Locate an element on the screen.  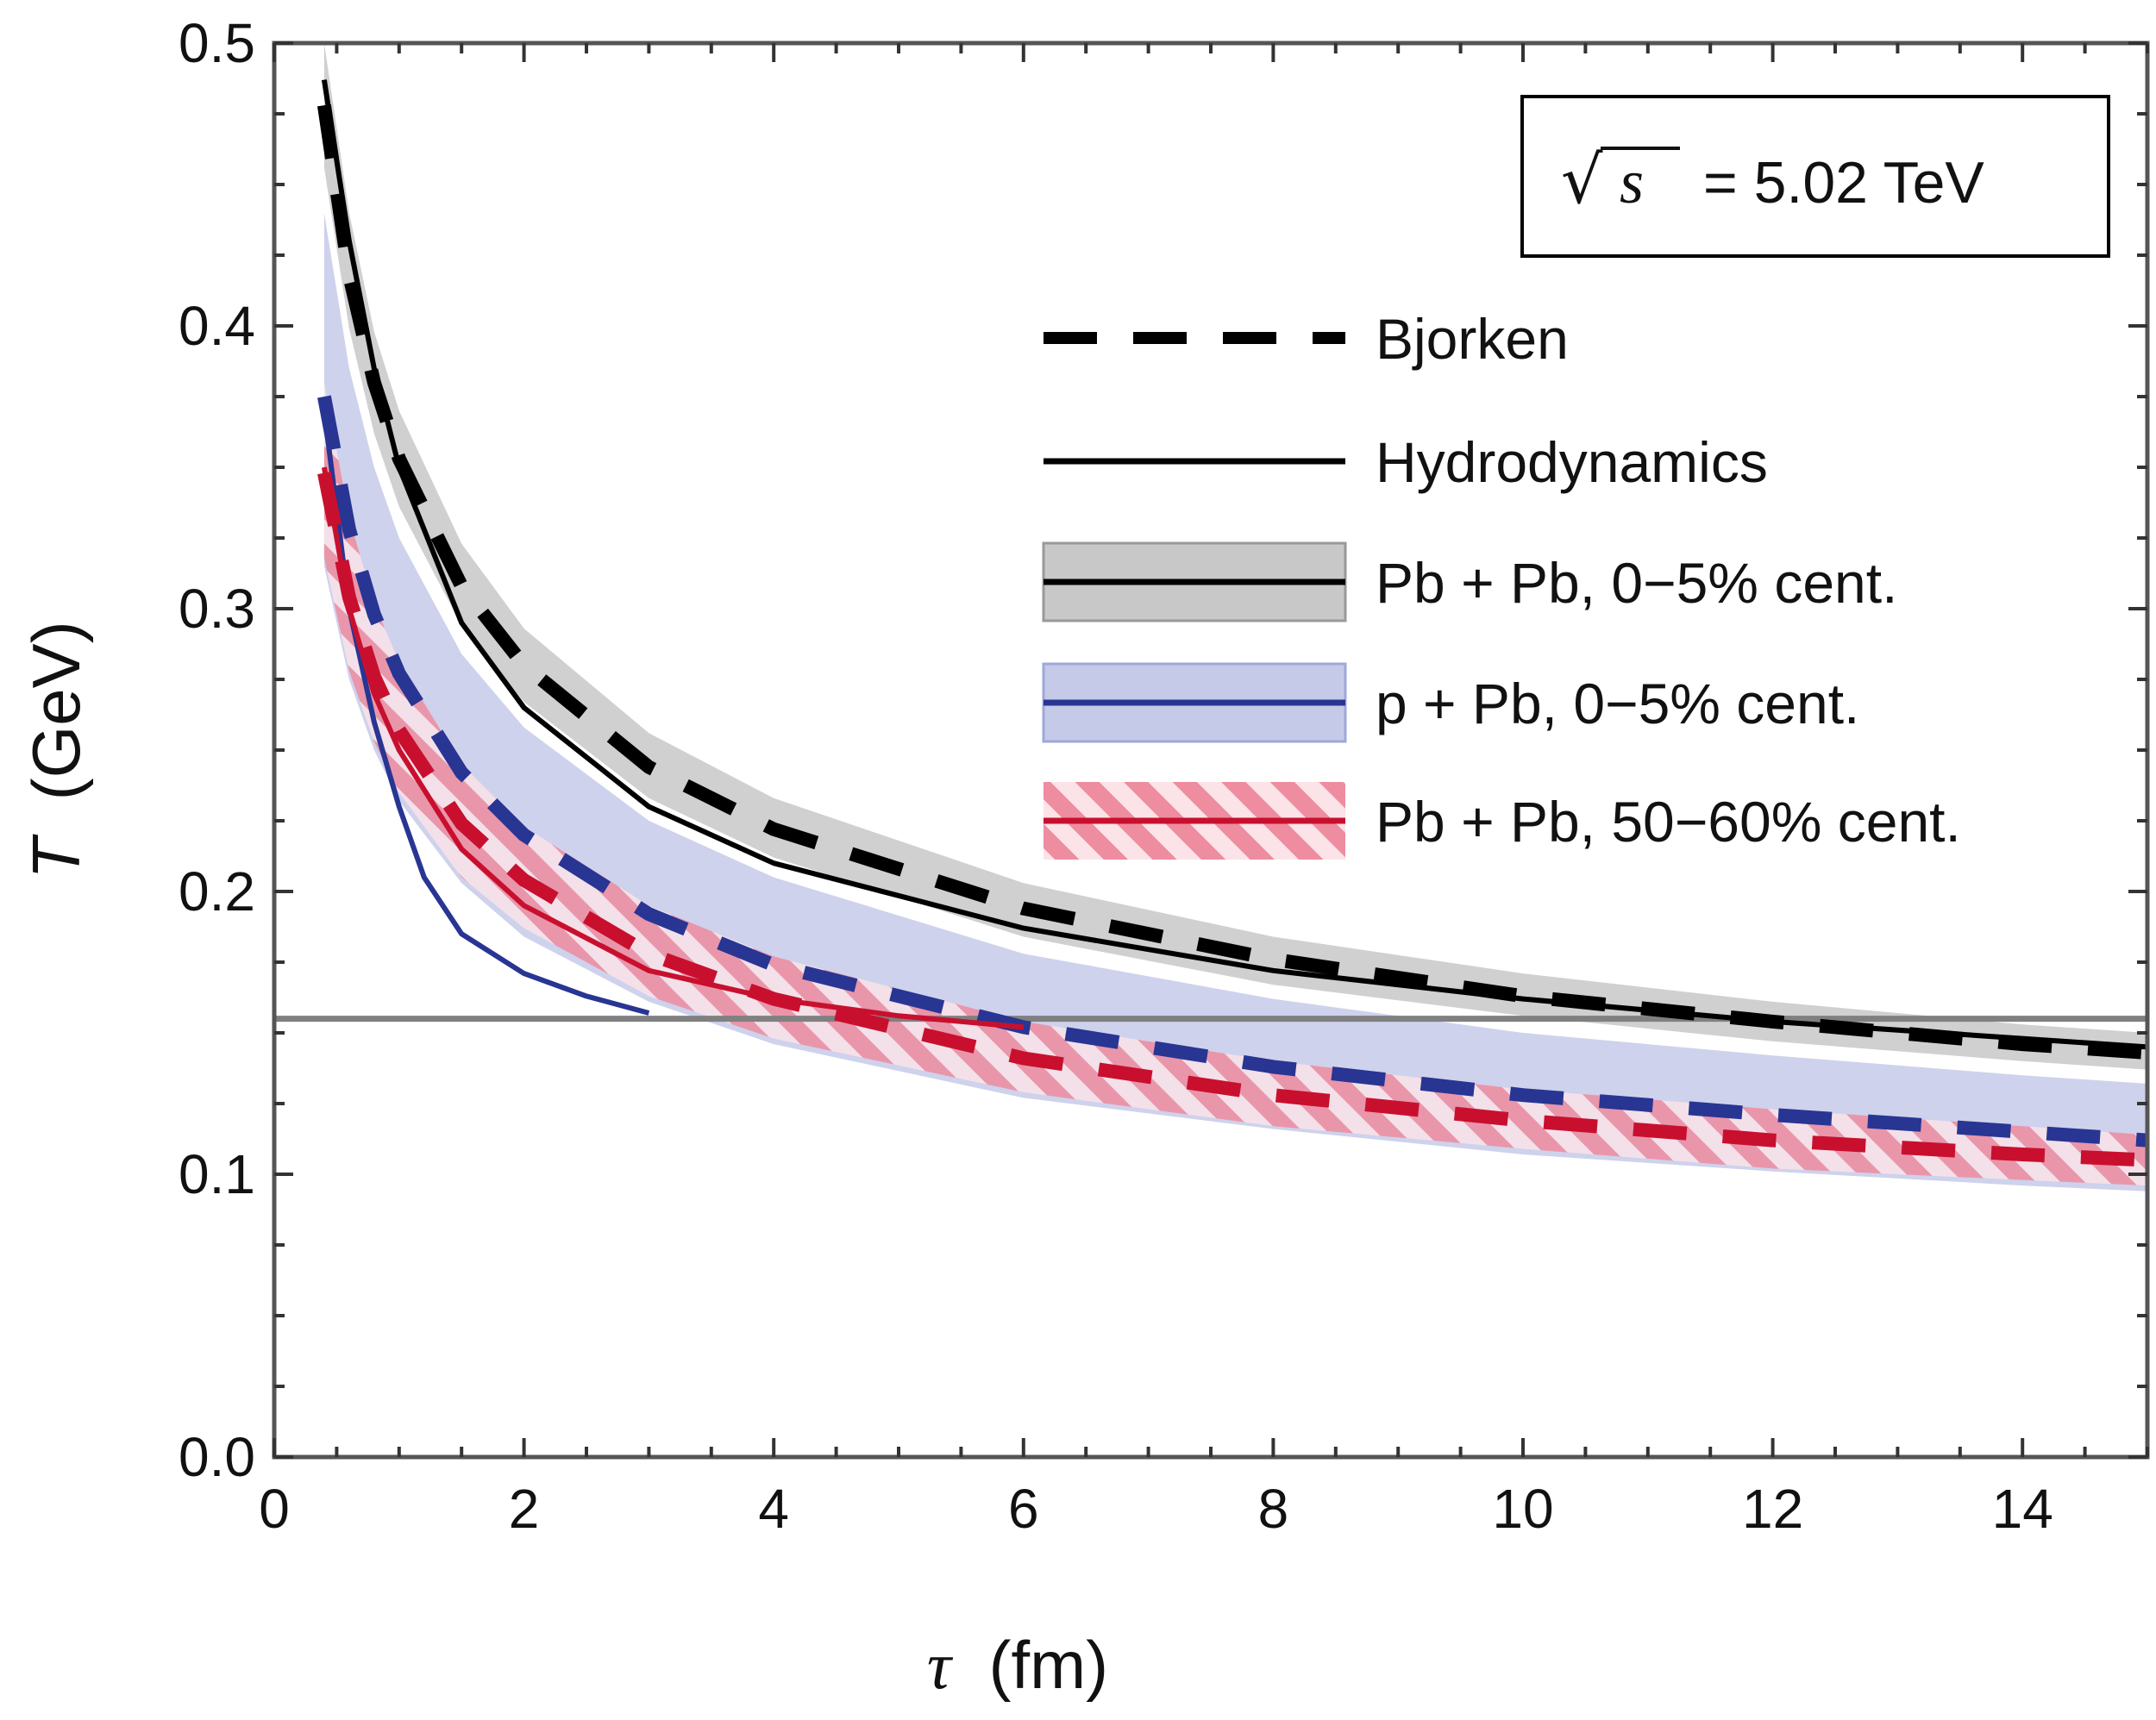
legend-label: Bjorken is located at coordinates (1472, 339).